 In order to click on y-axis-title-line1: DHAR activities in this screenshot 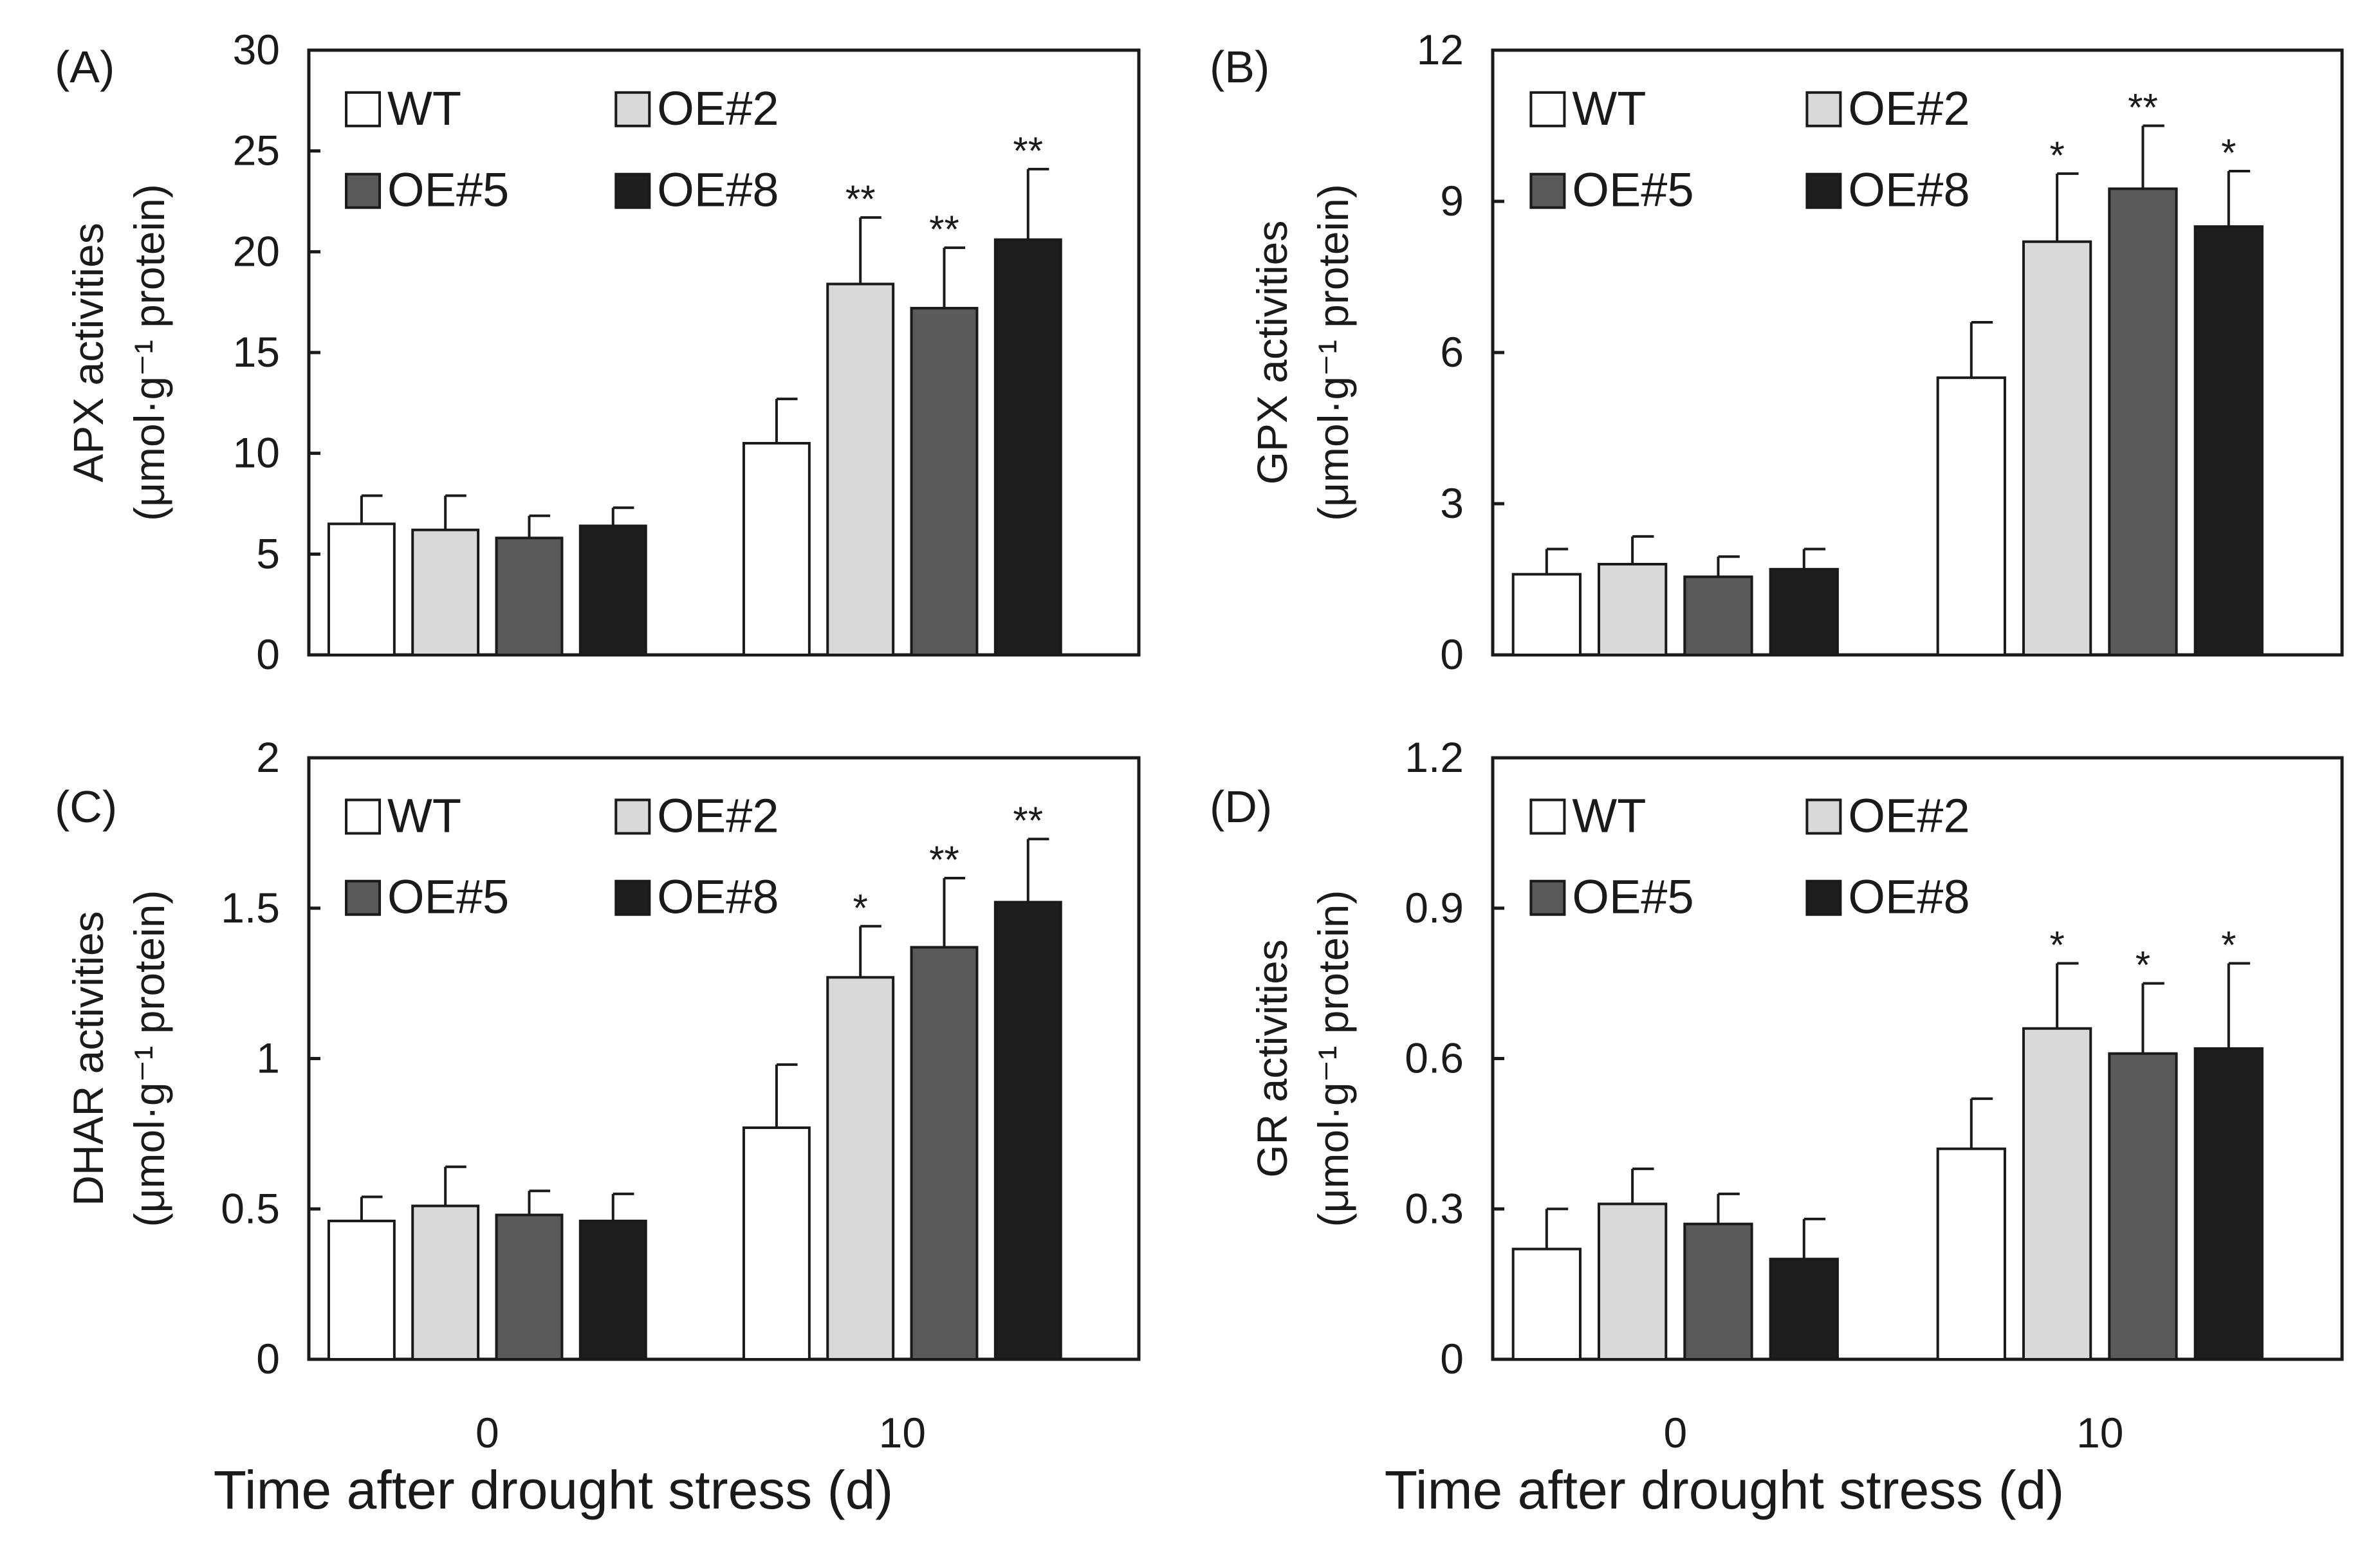, I will do `click(88, 1058)`.